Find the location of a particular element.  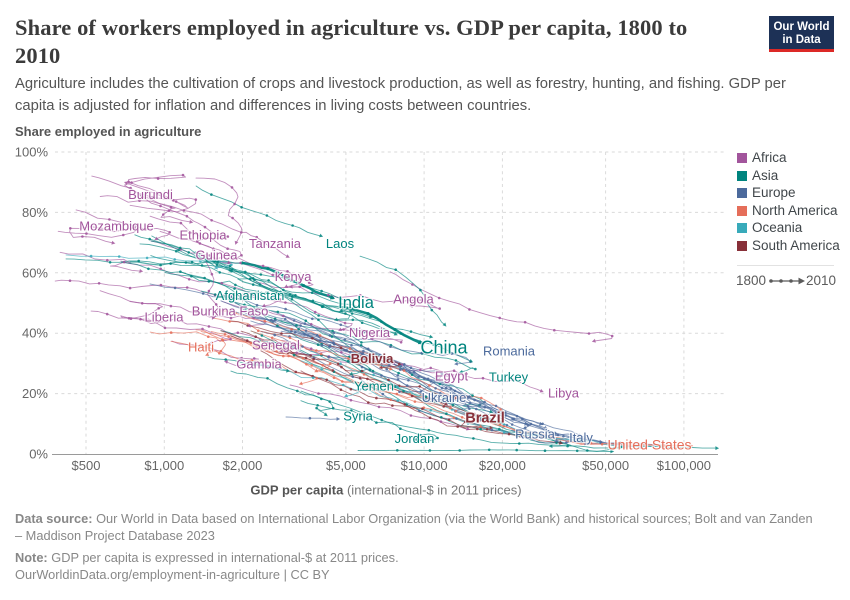

svg-text: Senegal is located at coordinates (276, 345).